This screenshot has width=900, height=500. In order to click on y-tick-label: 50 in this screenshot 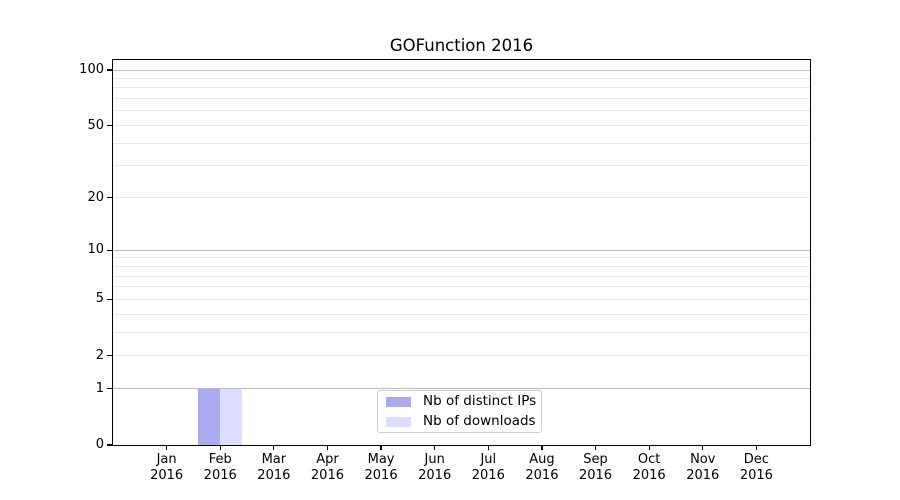, I will do `click(95, 125)`.